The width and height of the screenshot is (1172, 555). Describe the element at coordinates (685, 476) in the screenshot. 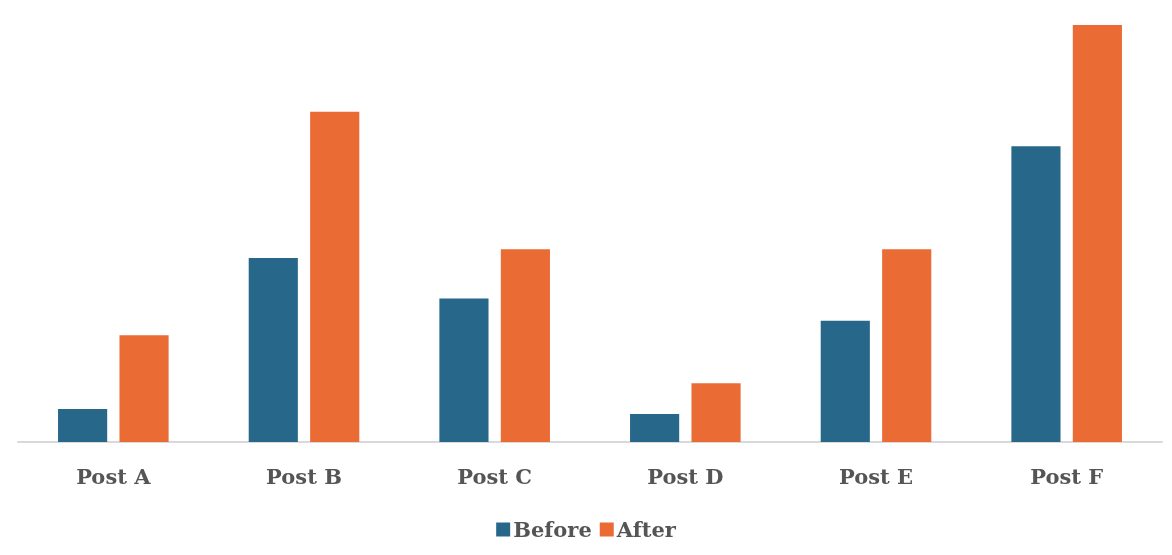

I see `x-tick-label: Post D` at that location.